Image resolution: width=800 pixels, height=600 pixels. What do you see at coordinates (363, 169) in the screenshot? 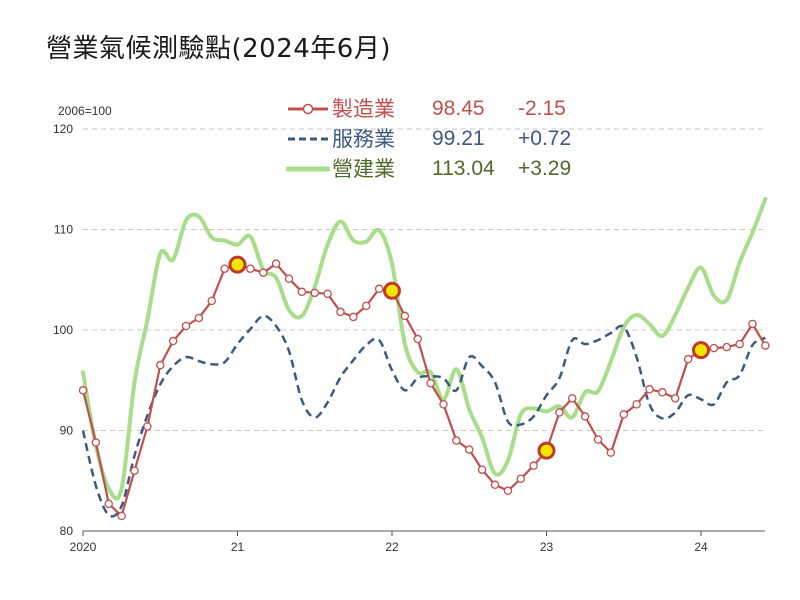
I see `legend-name-construction: 營建業` at bounding box center [363, 169].